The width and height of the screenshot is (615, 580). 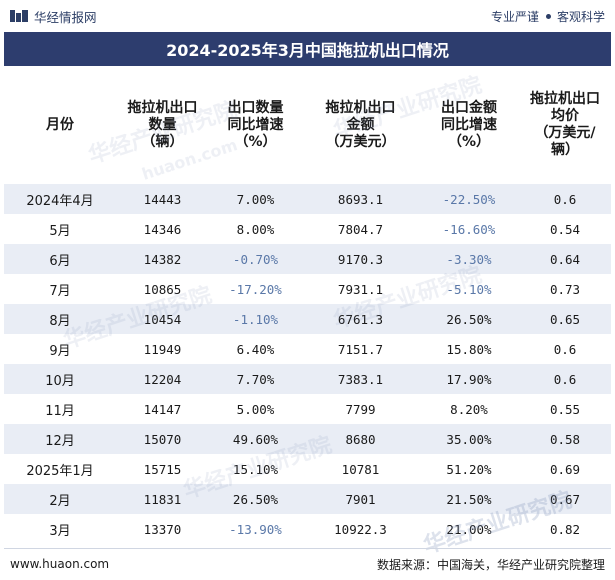 I want to click on table-row: 5月 14346 8.00% 7804.7 -16.60% 0.54, so click(x=307, y=229).